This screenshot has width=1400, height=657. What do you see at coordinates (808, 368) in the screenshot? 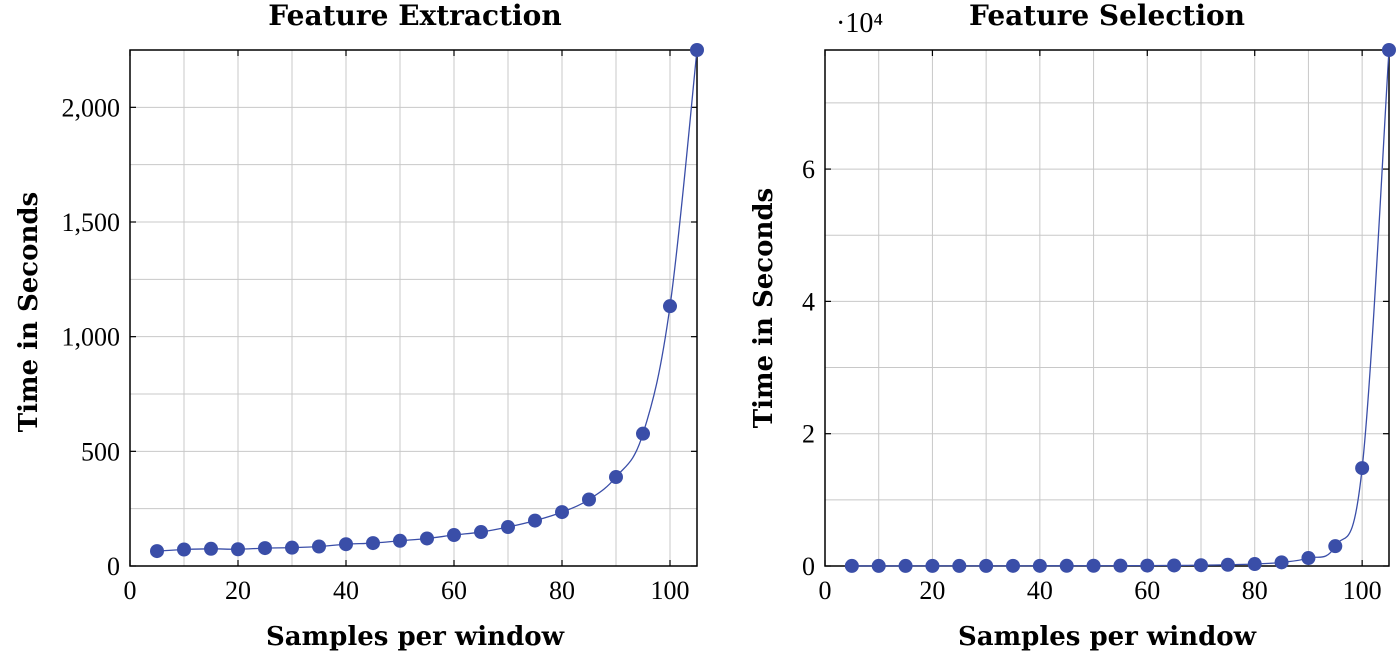
I see `y-tick-labels: 0 2 4 6` at bounding box center [808, 368].